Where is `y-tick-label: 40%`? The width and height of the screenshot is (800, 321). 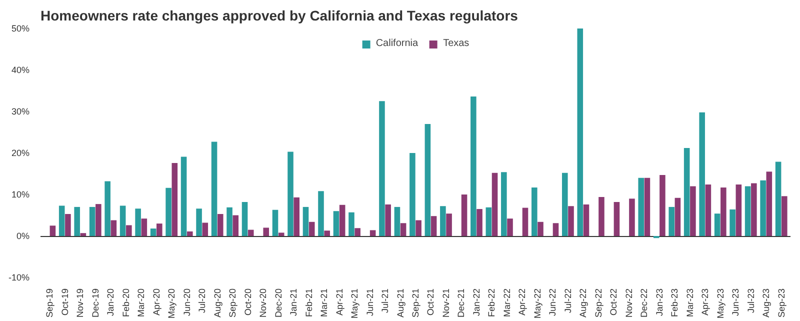 y-tick-label: 40% is located at coordinates (20, 70).